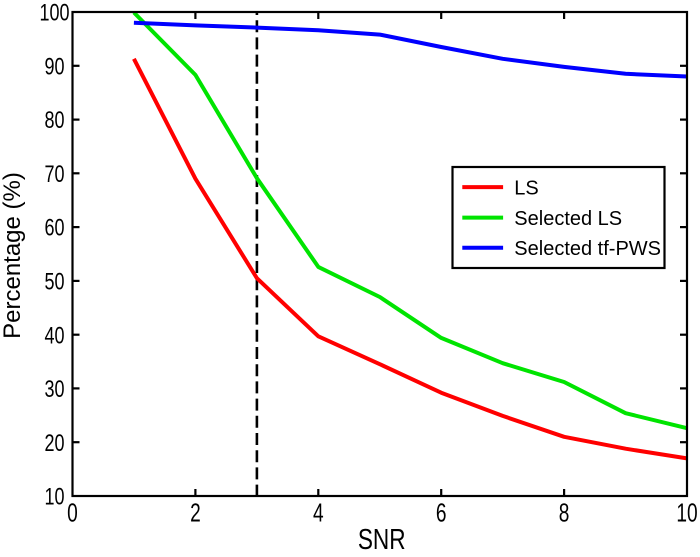 This screenshot has width=700, height=557. Describe the element at coordinates (54, 336) in the screenshot. I see `svg-text: 40` at that location.